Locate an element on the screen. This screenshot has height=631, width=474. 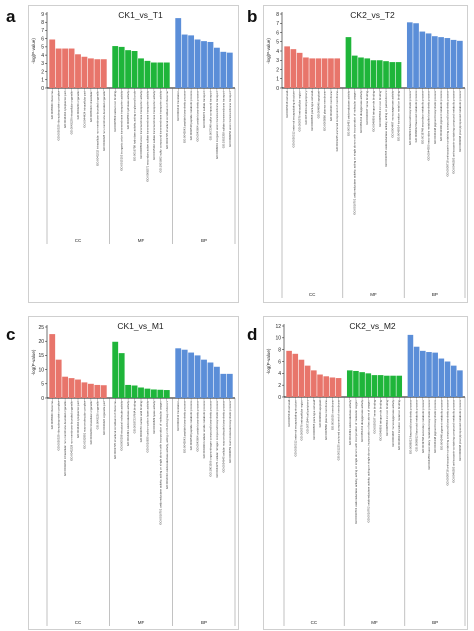
y-tick-label: 8 is located at coordinates (279, 350).